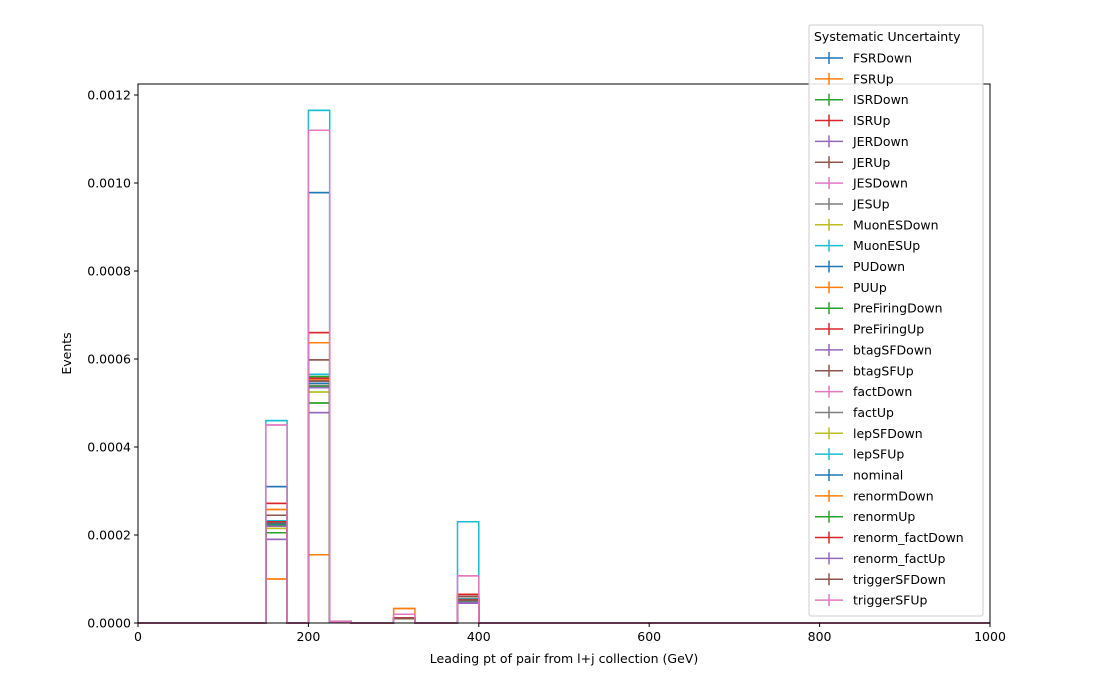  I want to click on legend-entry-lepsfup: lepSFUp, so click(859, 454).